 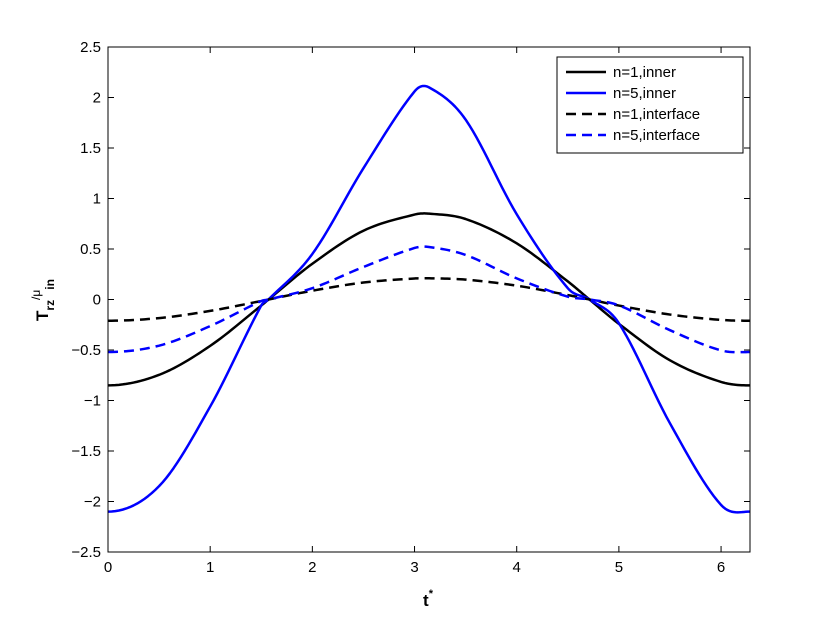 What do you see at coordinates (90, 249) in the screenshot?
I see `y-tick-label: 0.5` at bounding box center [90, 249].